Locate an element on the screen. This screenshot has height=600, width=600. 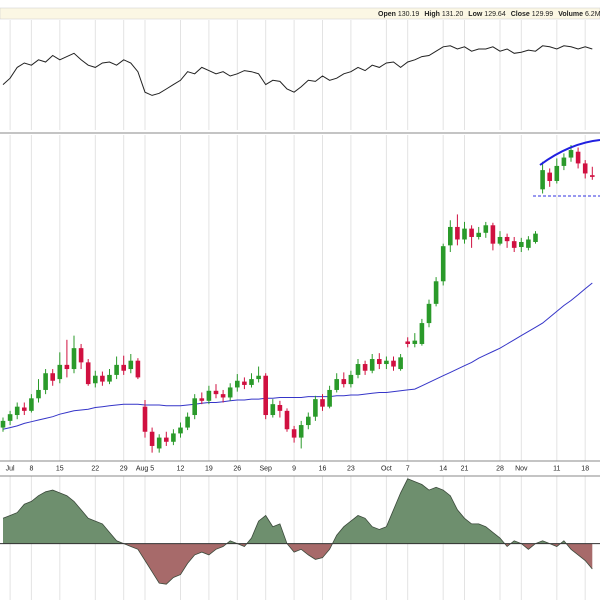
x-tick-label: 19 is located at coordinates (209, 468).